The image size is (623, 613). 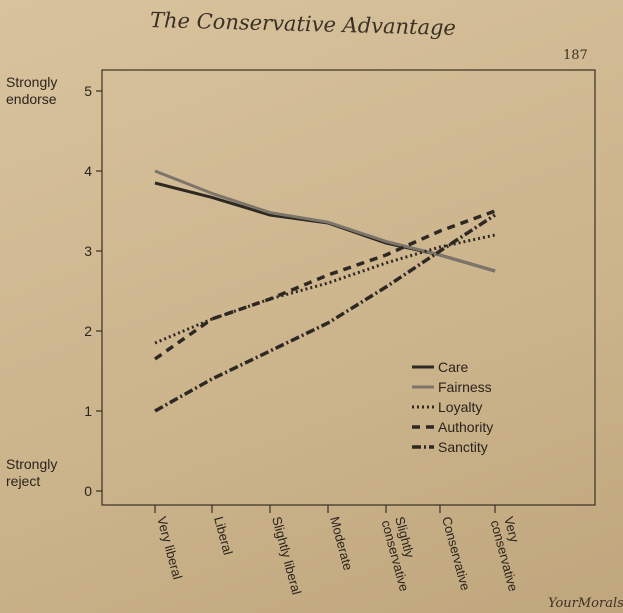 I want to click on legend-label-authority: Authority, so click(x=465, y=427).